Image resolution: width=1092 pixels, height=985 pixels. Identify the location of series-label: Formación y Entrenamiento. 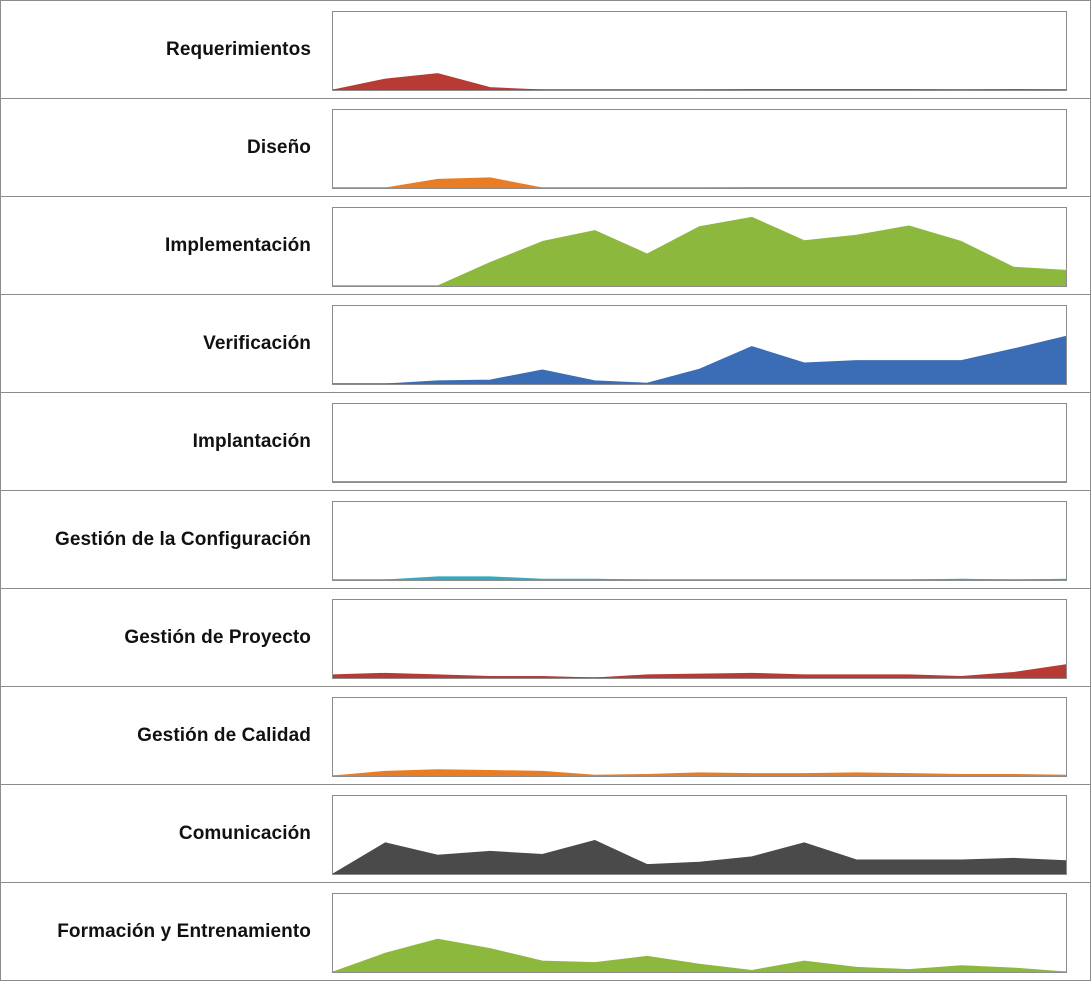
(184, 931).